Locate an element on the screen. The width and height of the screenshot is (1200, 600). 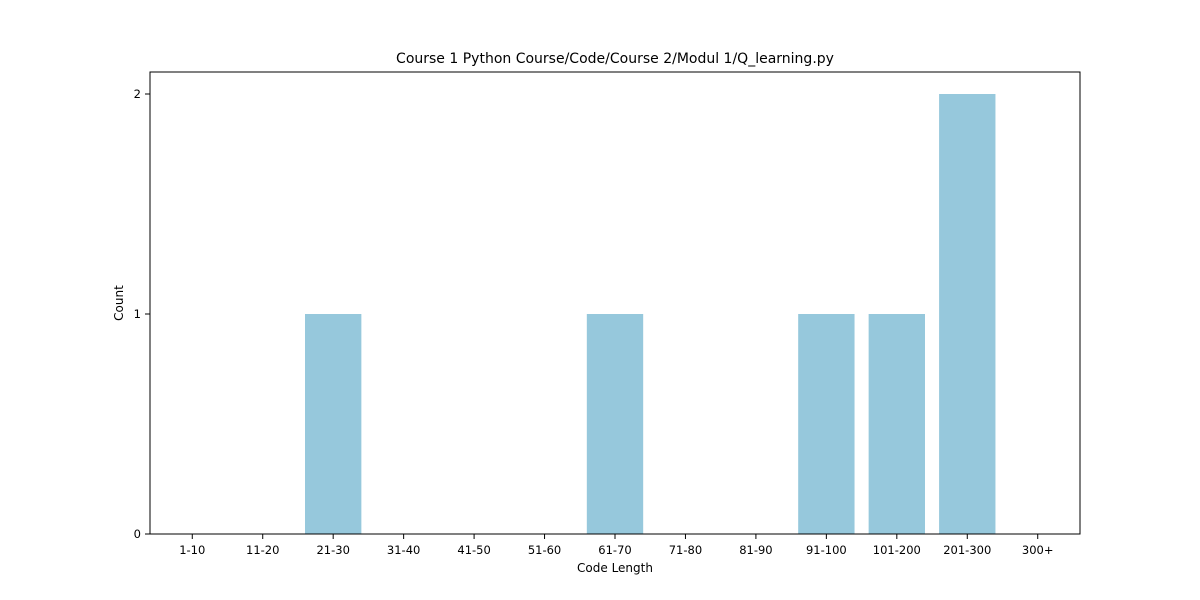
x-axis-label: Code Length is located at coordinates (615, 568).